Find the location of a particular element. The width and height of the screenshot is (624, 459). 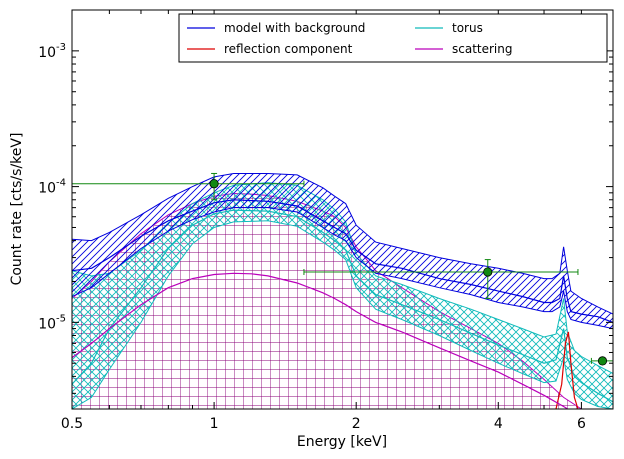

x-tick-label: 1 is located at coordinates (214, 424).